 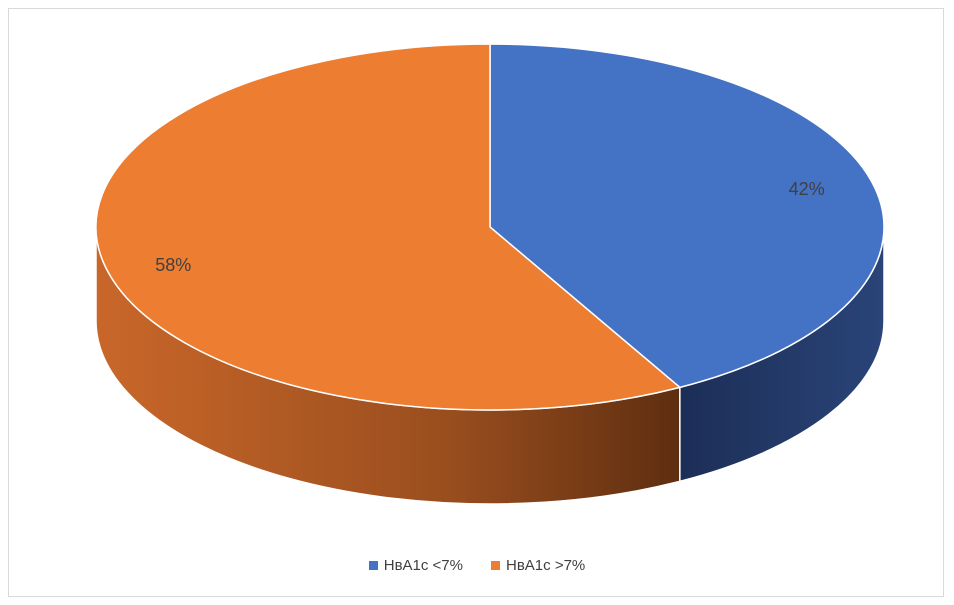 I want to click on legend-label: НвА1с >7%, so click(x=546, y=565).